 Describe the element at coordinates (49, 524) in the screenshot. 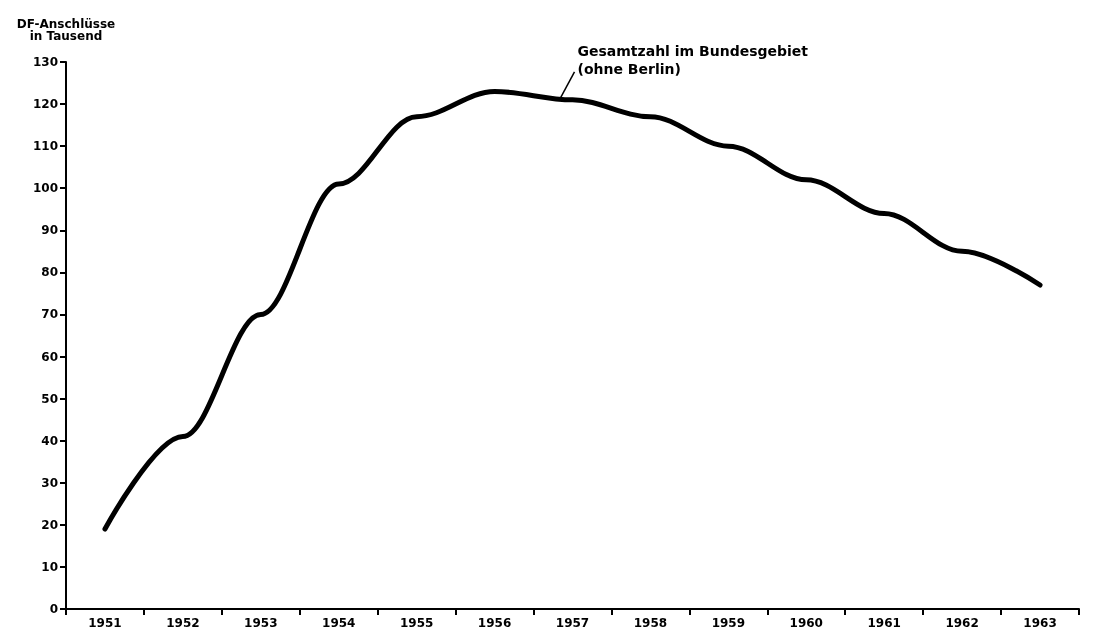

I see `y-tick-label: 20` at that location.